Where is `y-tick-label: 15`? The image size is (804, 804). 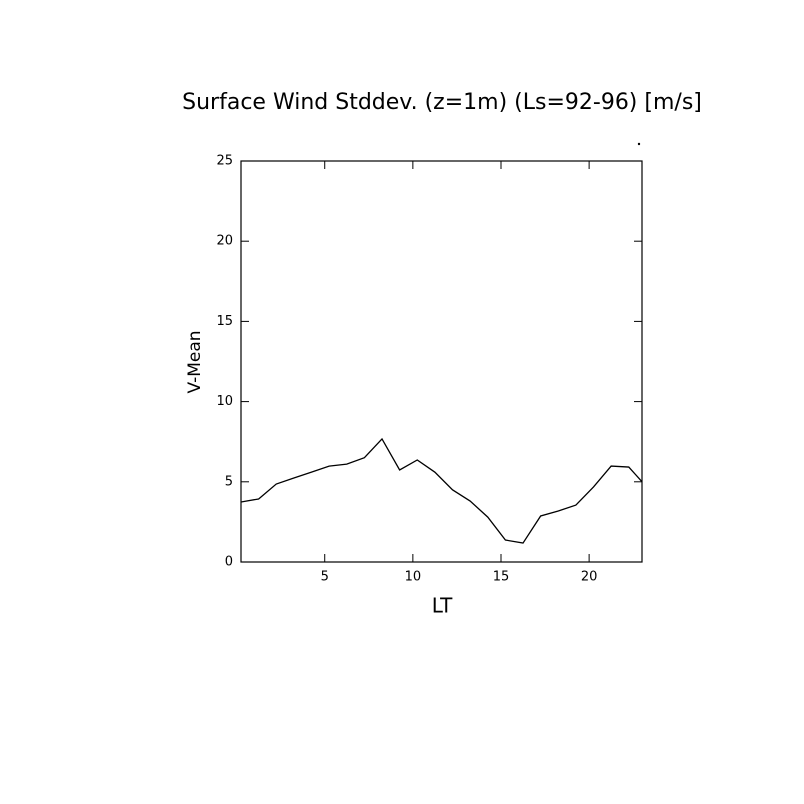 y-tick-label: 15 is located at coordinates (224, 321).